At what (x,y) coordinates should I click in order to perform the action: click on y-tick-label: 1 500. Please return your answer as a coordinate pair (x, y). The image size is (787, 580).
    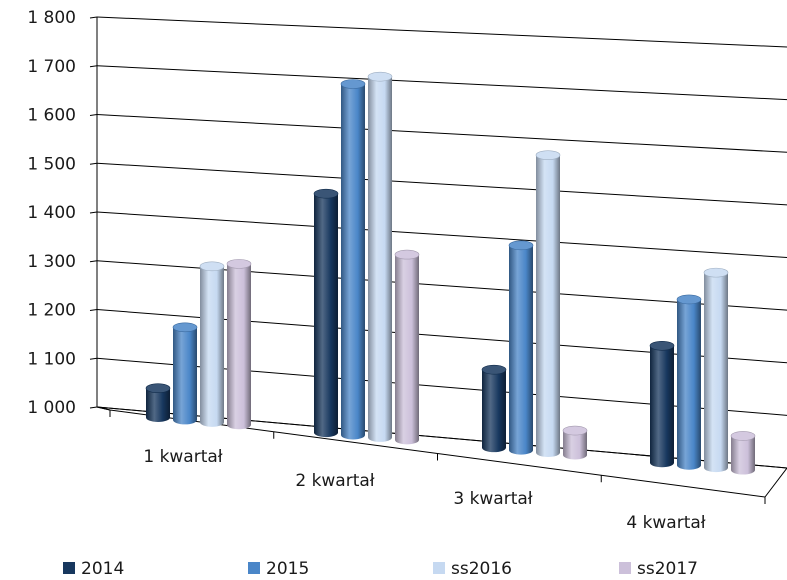
    Looking at the image, I should click on (51, 164).